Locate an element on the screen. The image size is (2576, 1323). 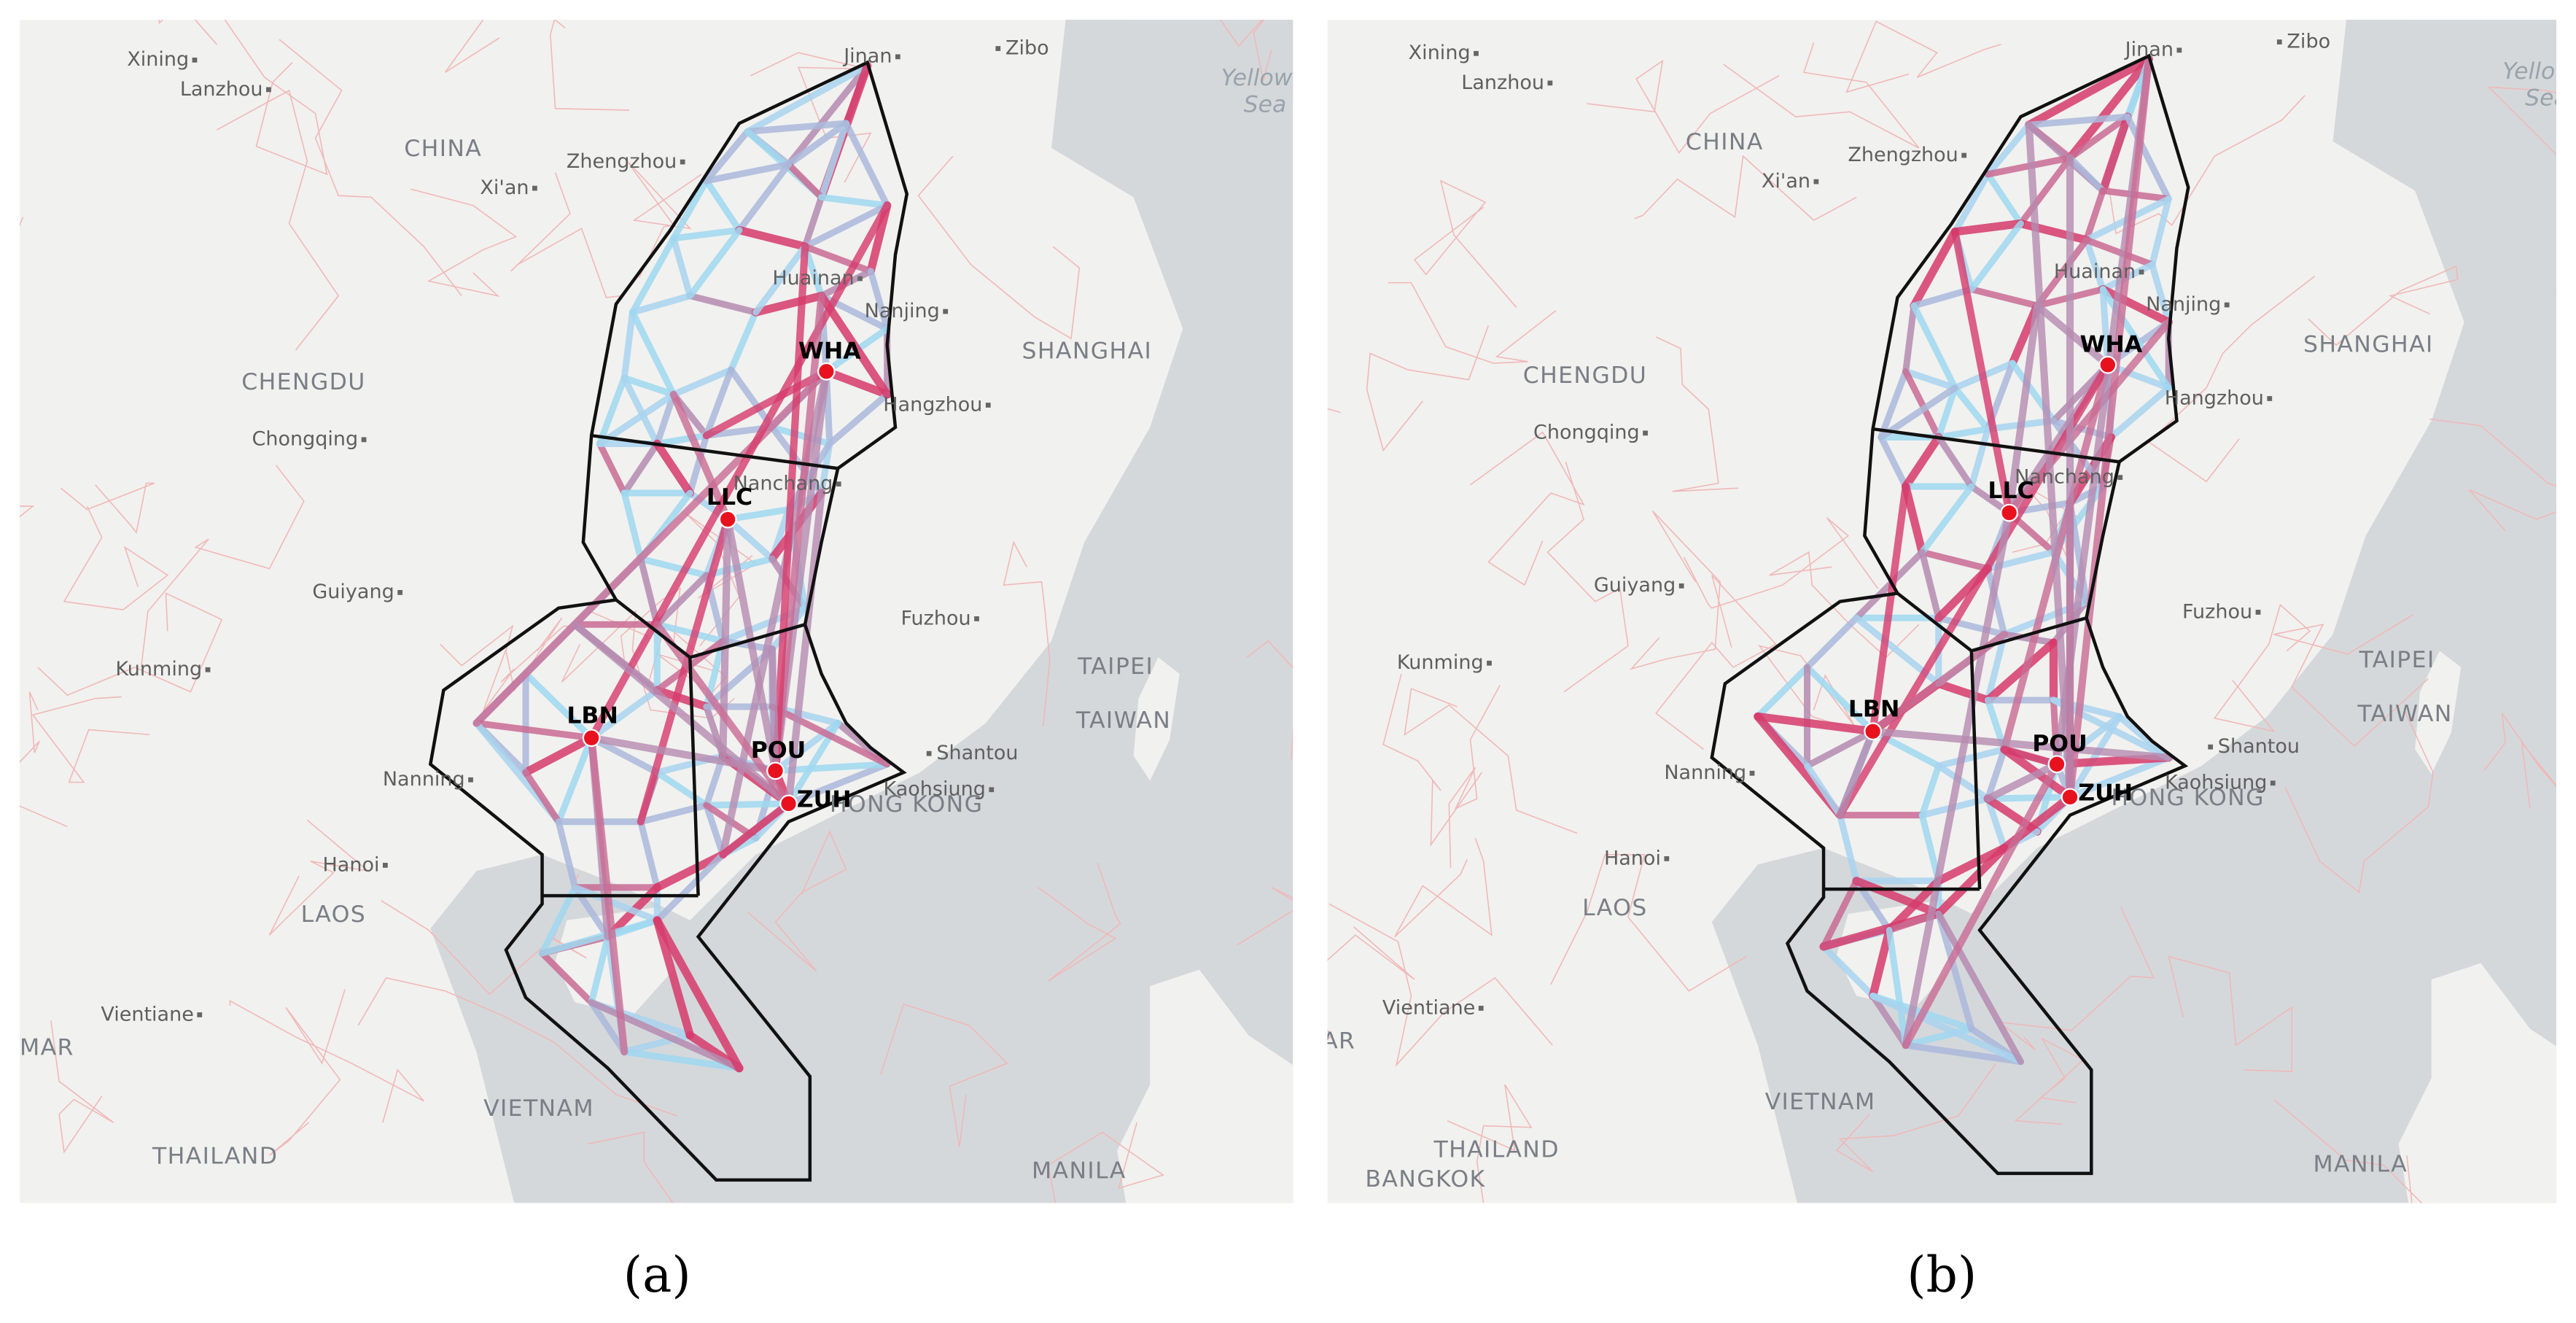
place-label: THAILAND is located at coordinates (1496, 1149).